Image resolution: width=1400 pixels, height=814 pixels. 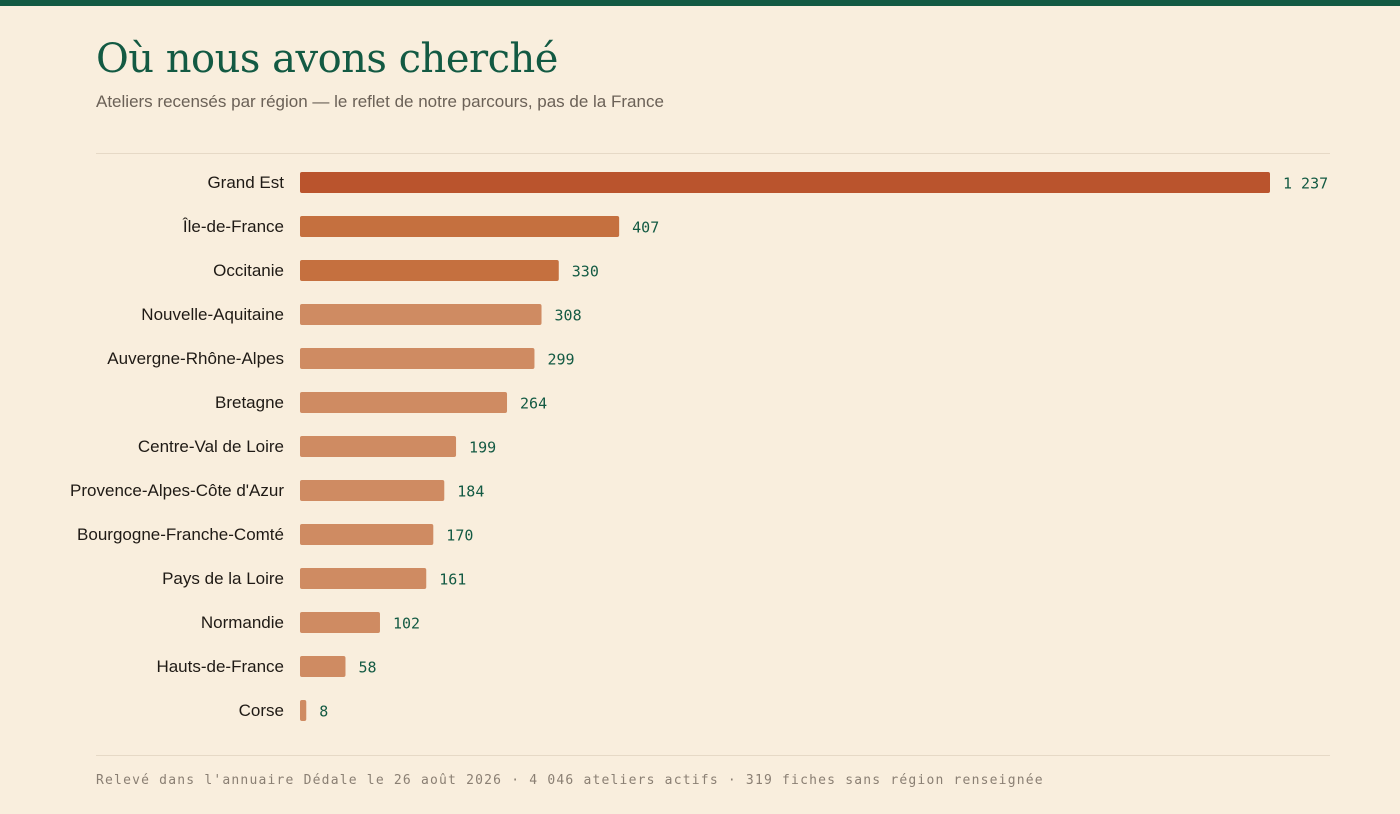 What do you see at coordinates (212, 314) in the screenshot?
I see `category-label: Nouvelle-Aquitaine` at bounding box center [212, 314].